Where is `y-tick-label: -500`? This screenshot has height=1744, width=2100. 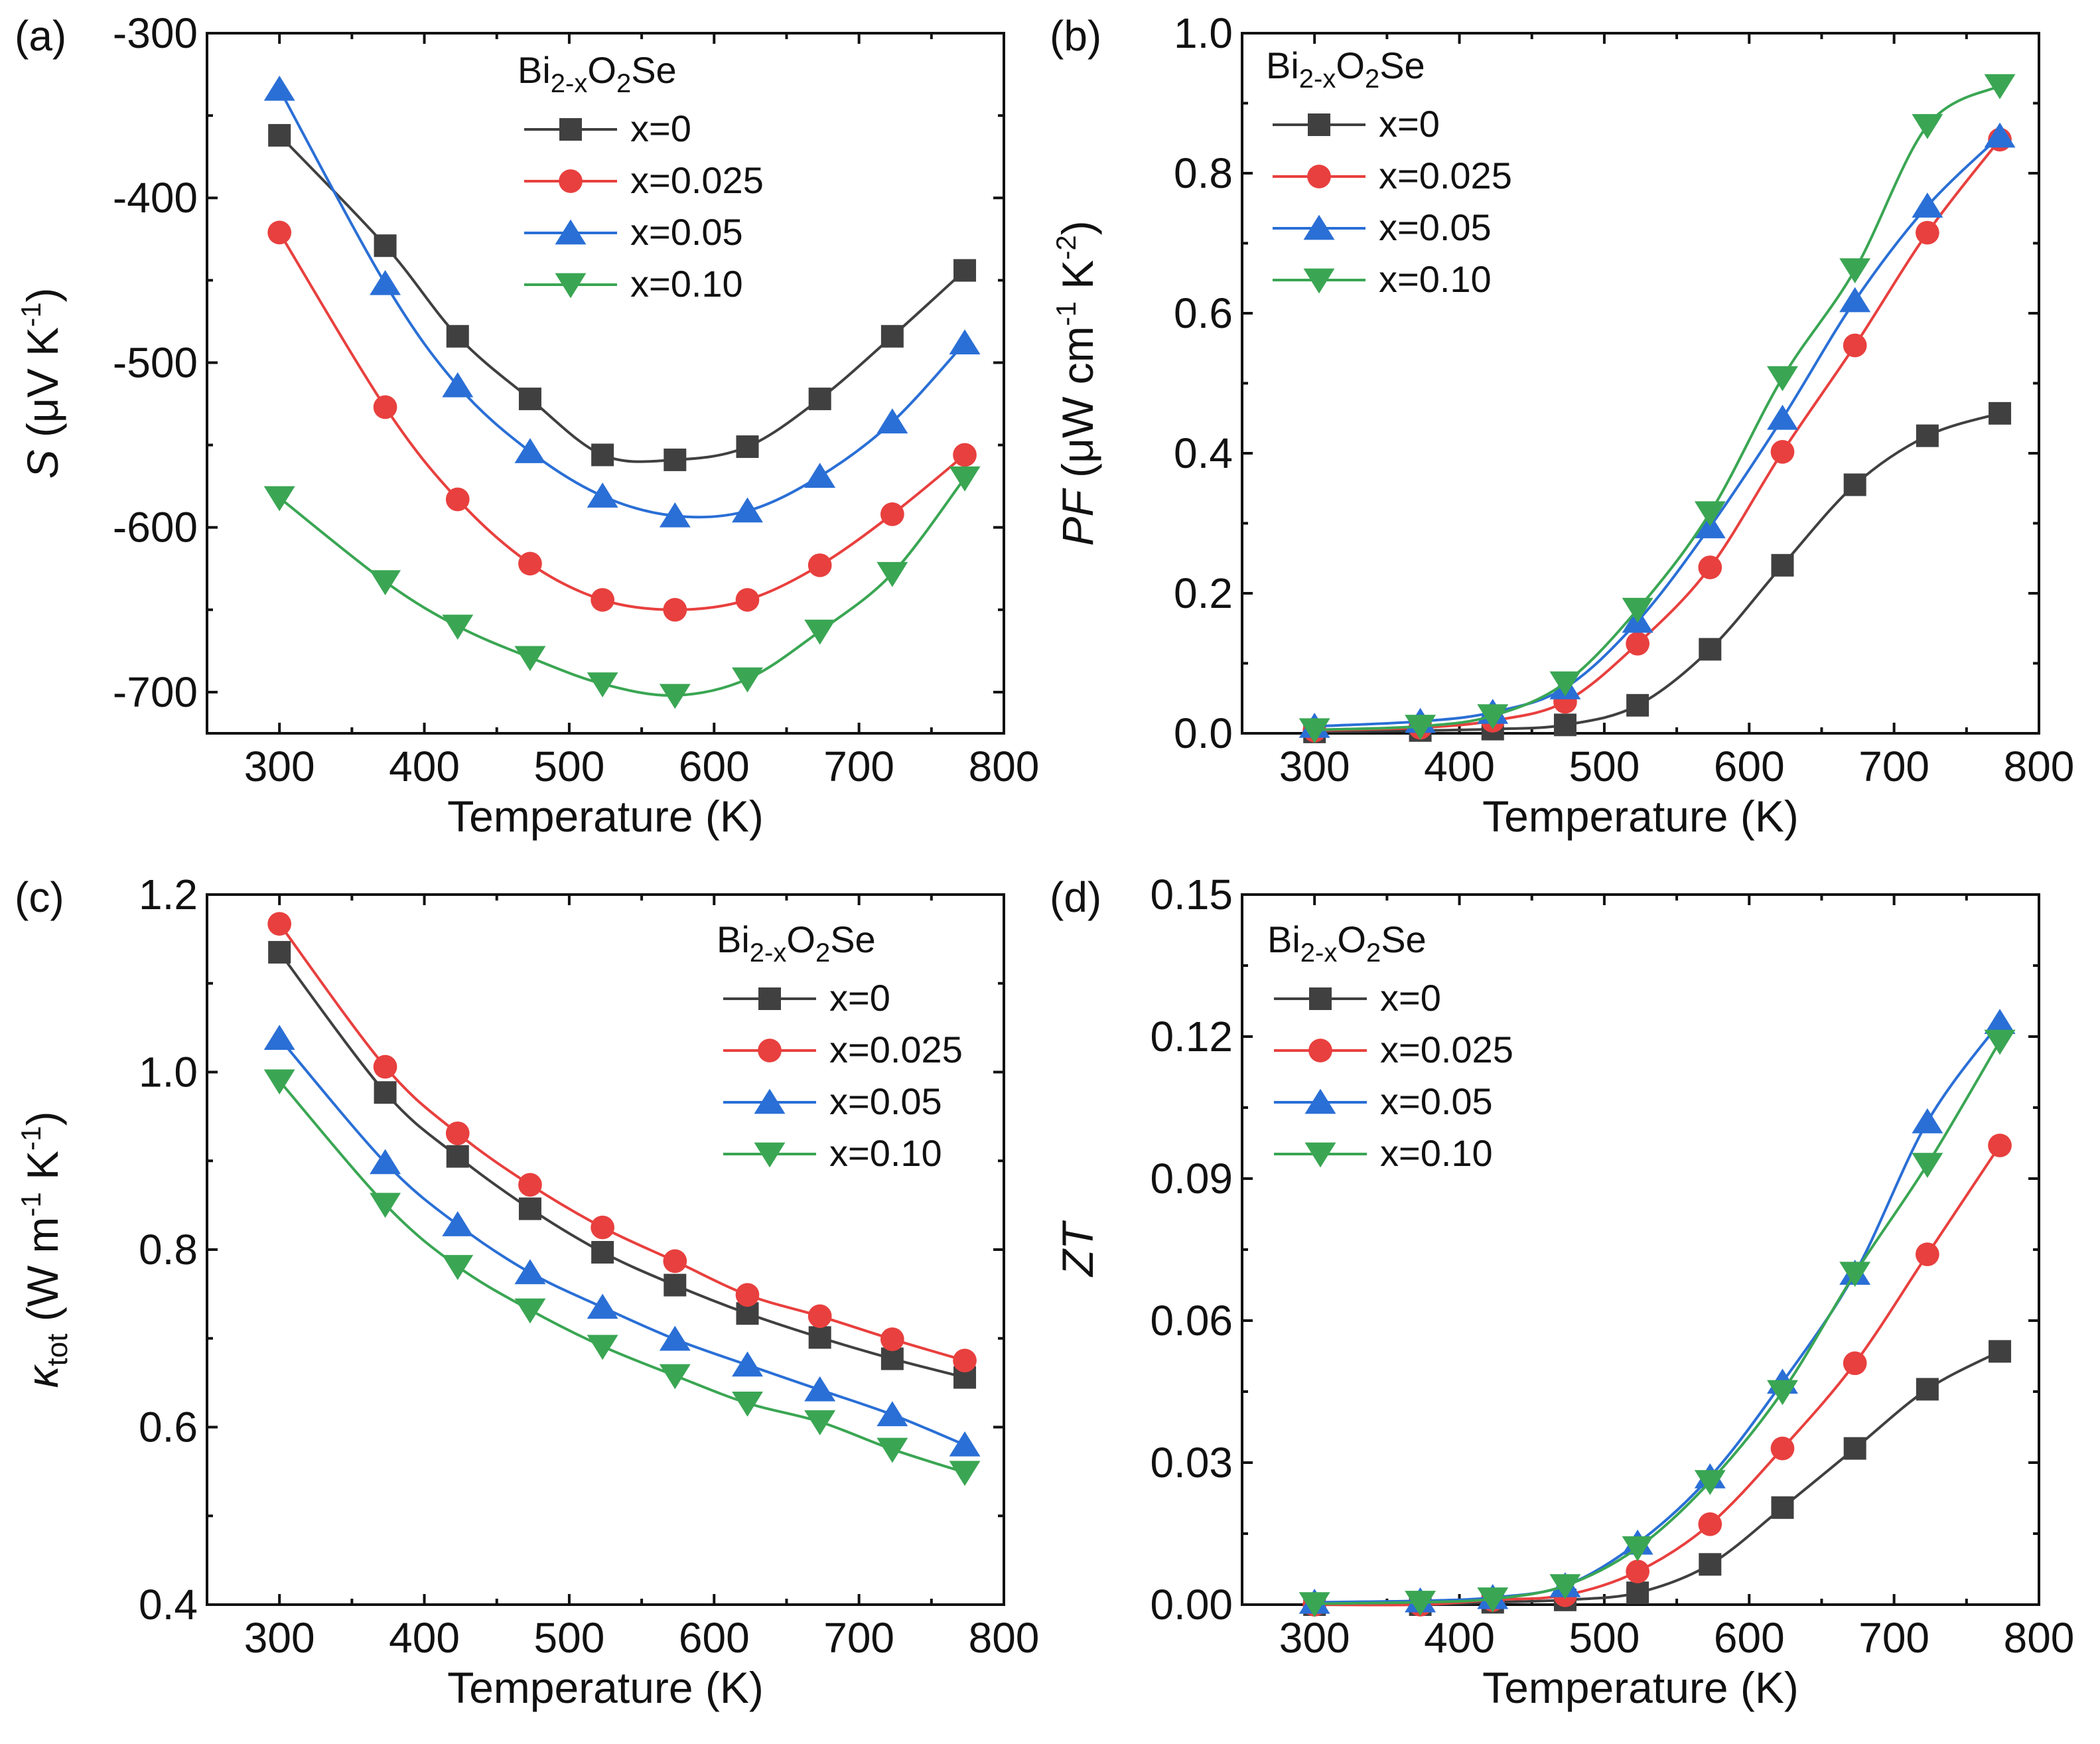
y-tick-label: -500 is located at coordinates (155, 362).